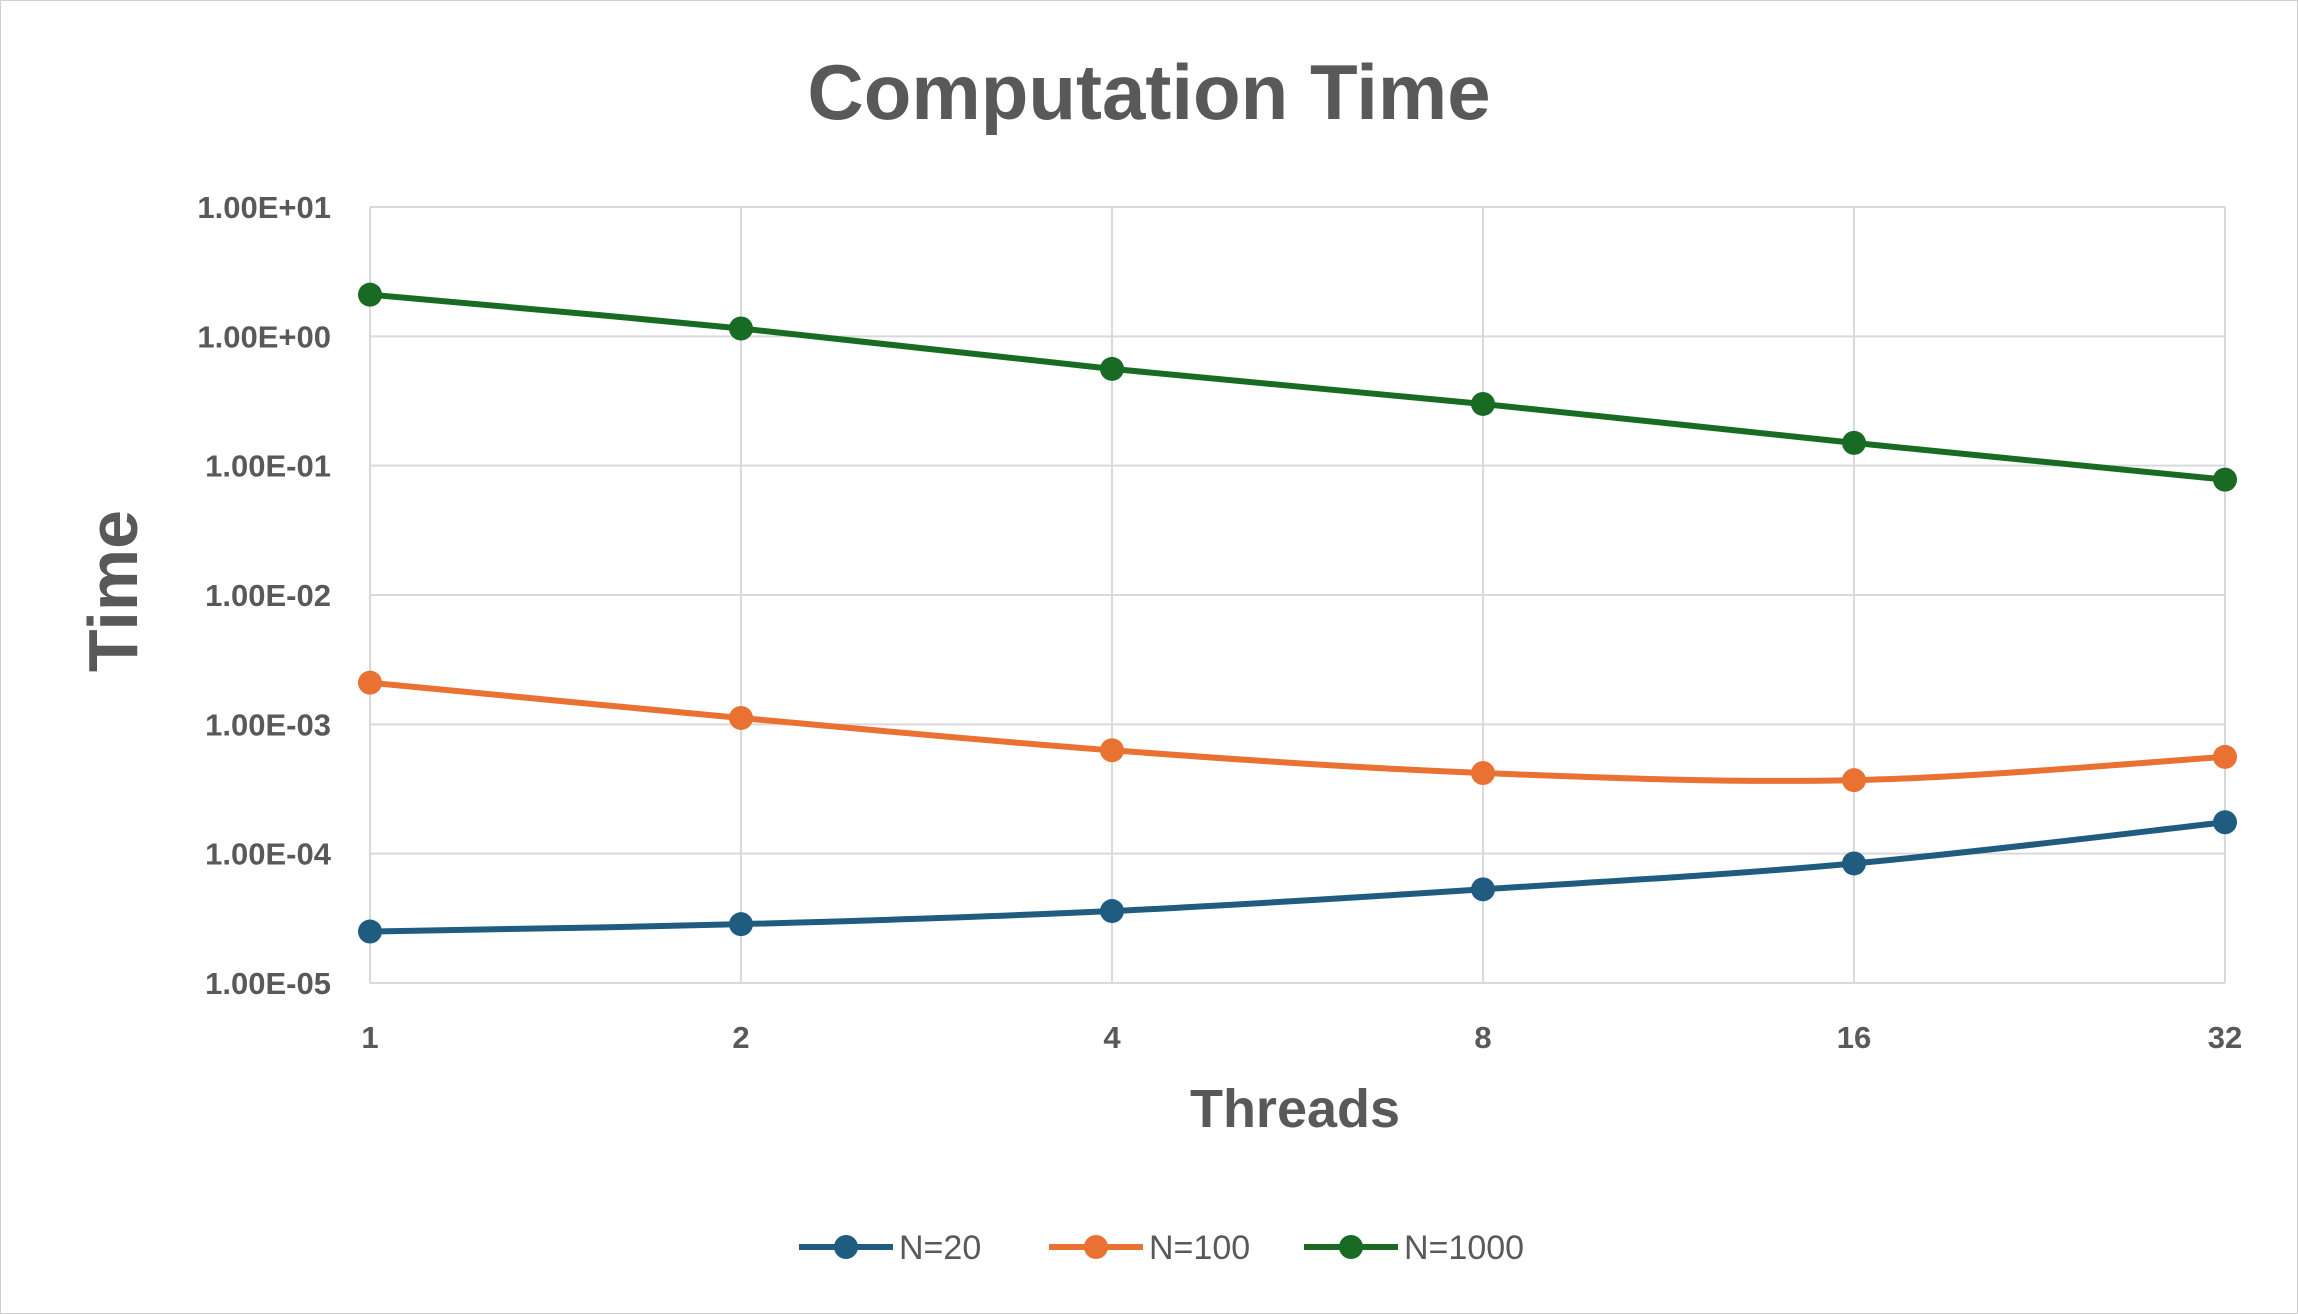  What do you see at coordinates (113, 591) in the screenshot?
I see `y-axis-title: Time` at bounding box center [113, 591].